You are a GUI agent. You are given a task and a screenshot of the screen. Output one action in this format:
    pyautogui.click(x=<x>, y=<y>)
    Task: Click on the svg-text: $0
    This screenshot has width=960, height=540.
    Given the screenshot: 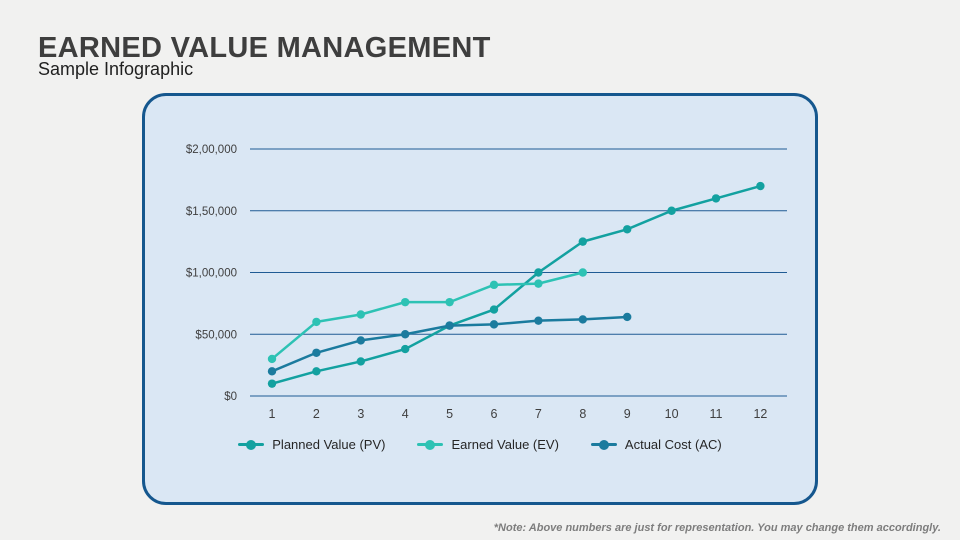 What is the action you would take?
    pyautogui.click(x=230, y=397)
    